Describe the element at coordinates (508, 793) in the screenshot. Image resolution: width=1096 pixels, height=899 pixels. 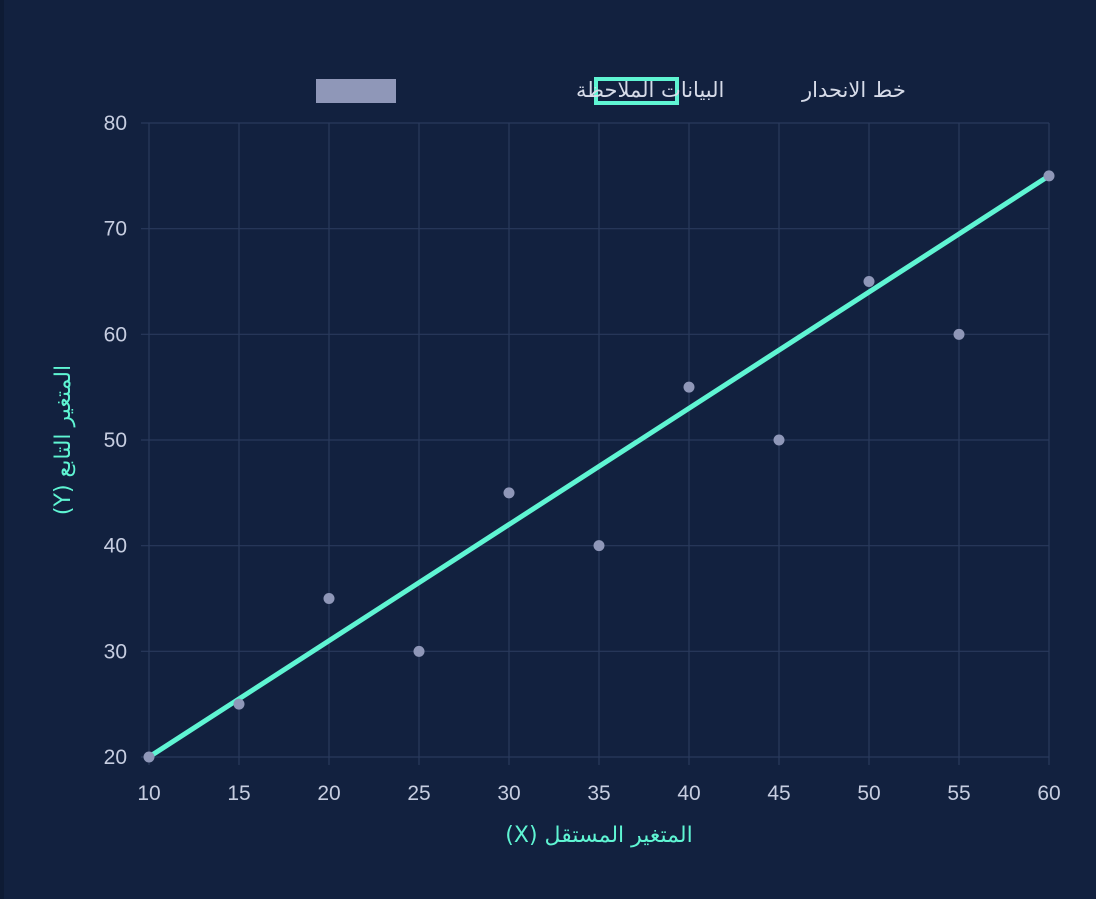
I see `x-tick-label: 30` at that location.